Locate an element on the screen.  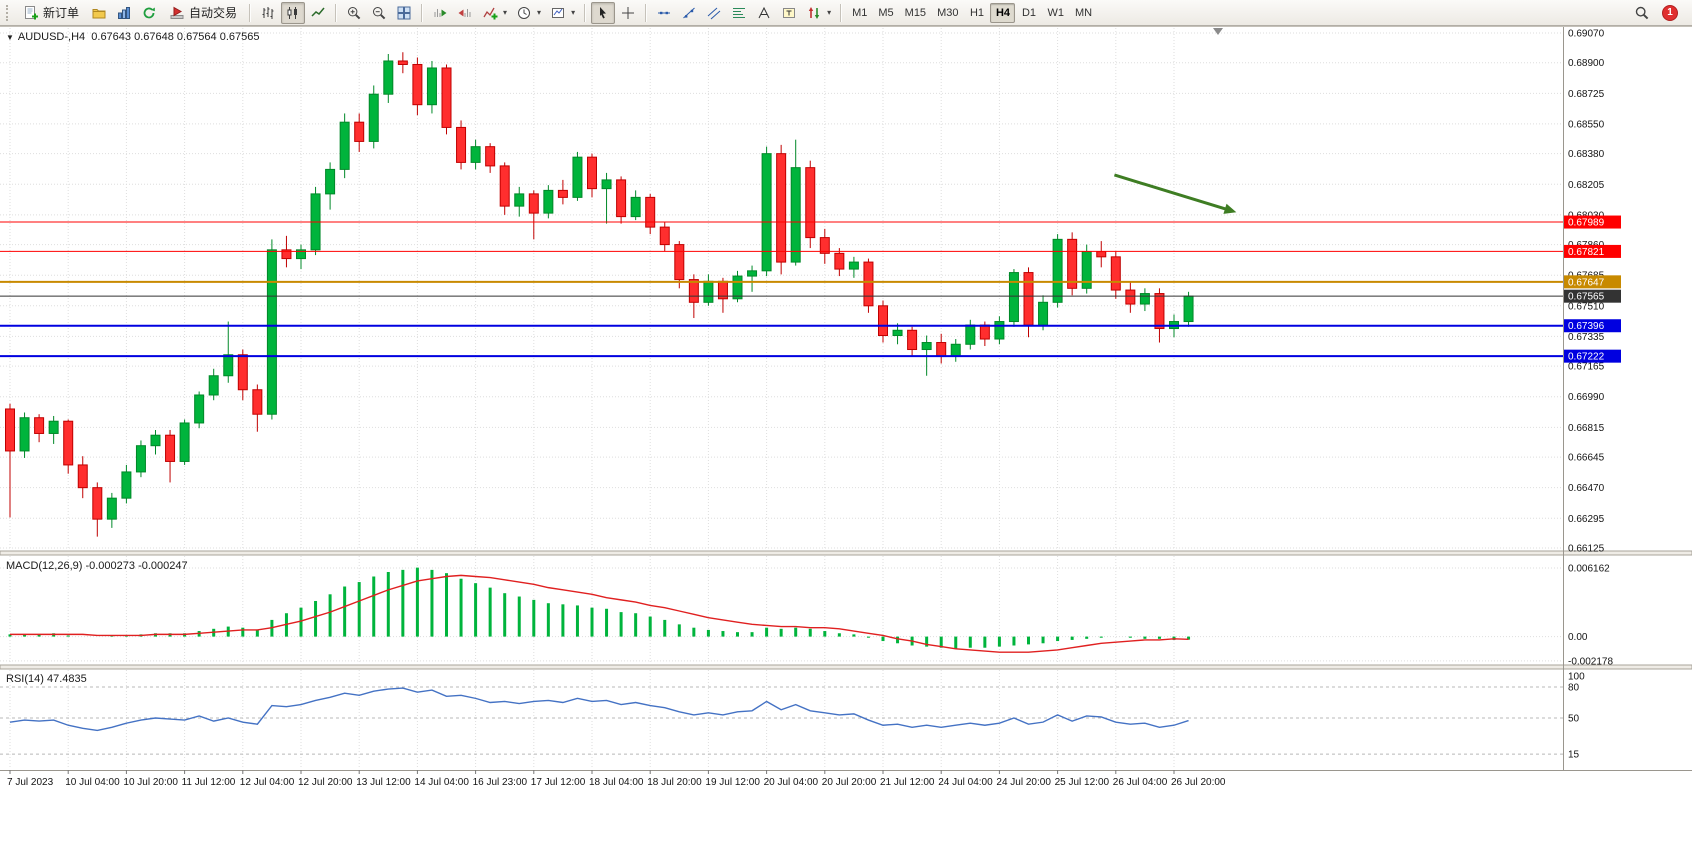
time-tick-label: 16 Jul 23:00 is located at coordinates (500, 782).